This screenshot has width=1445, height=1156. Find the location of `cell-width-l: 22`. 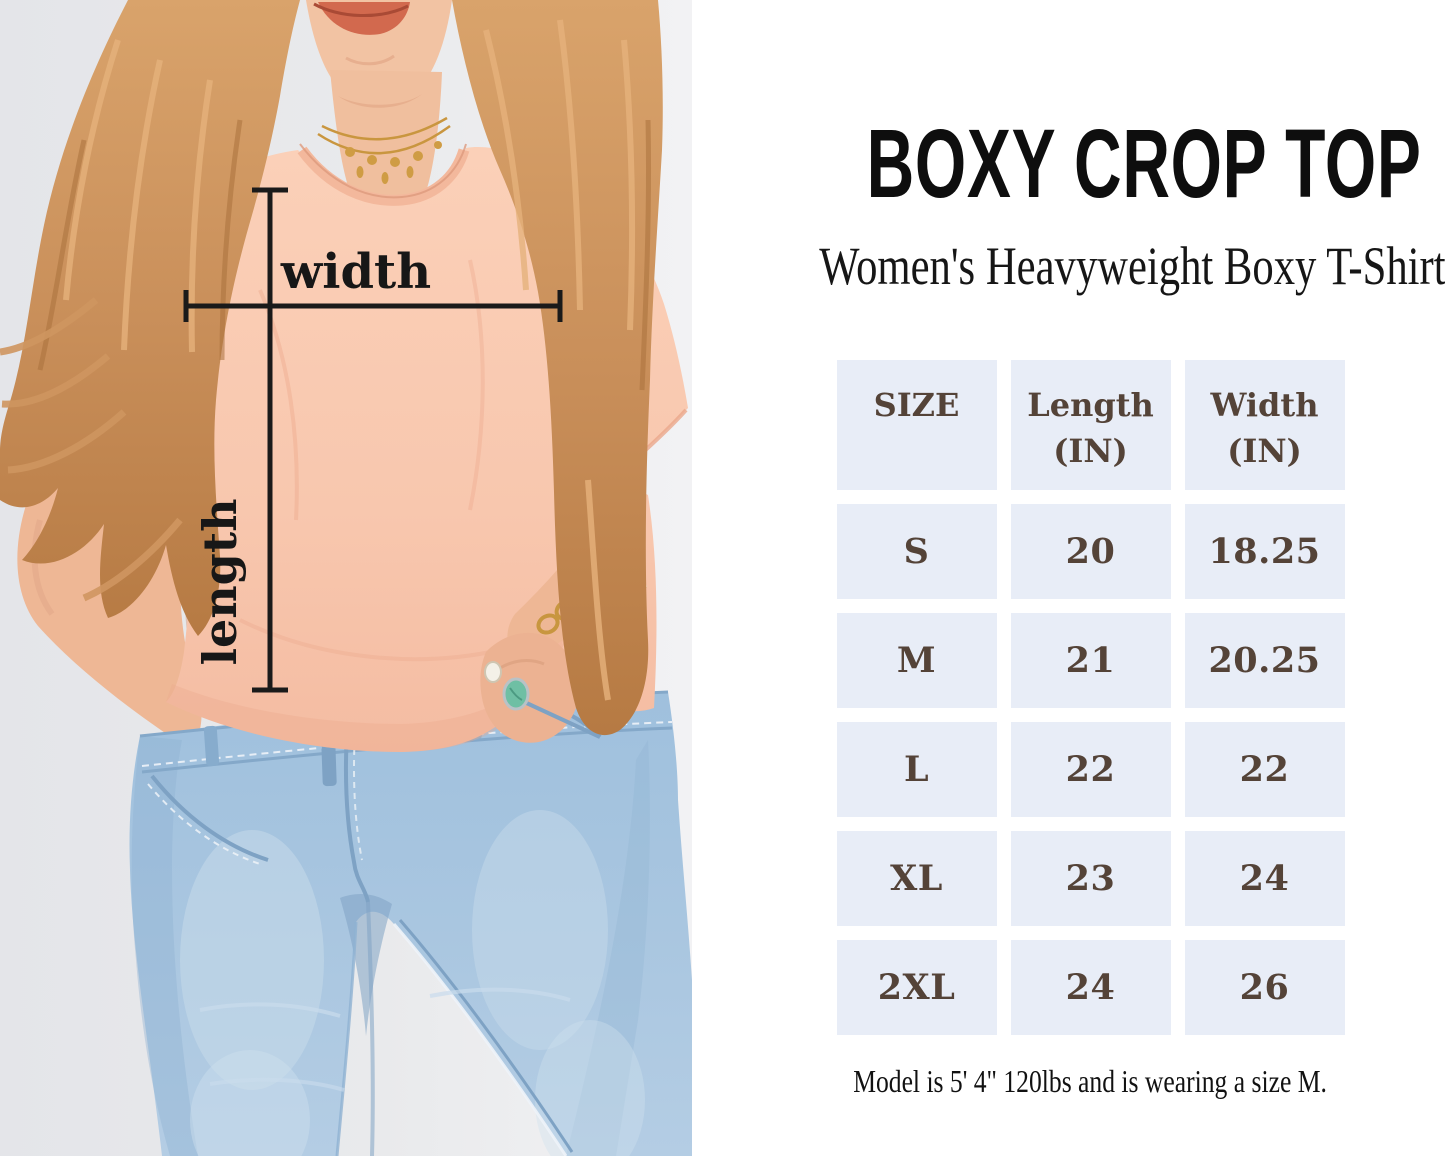

cell-width-l: 22 is located at coordinates (1264, 769).